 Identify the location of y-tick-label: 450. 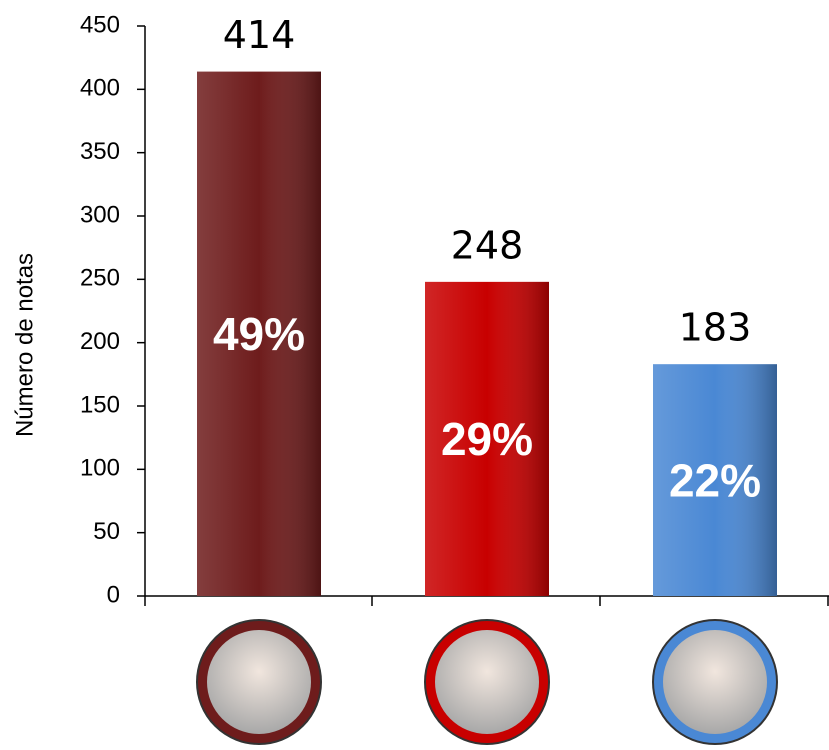
(100, 24).